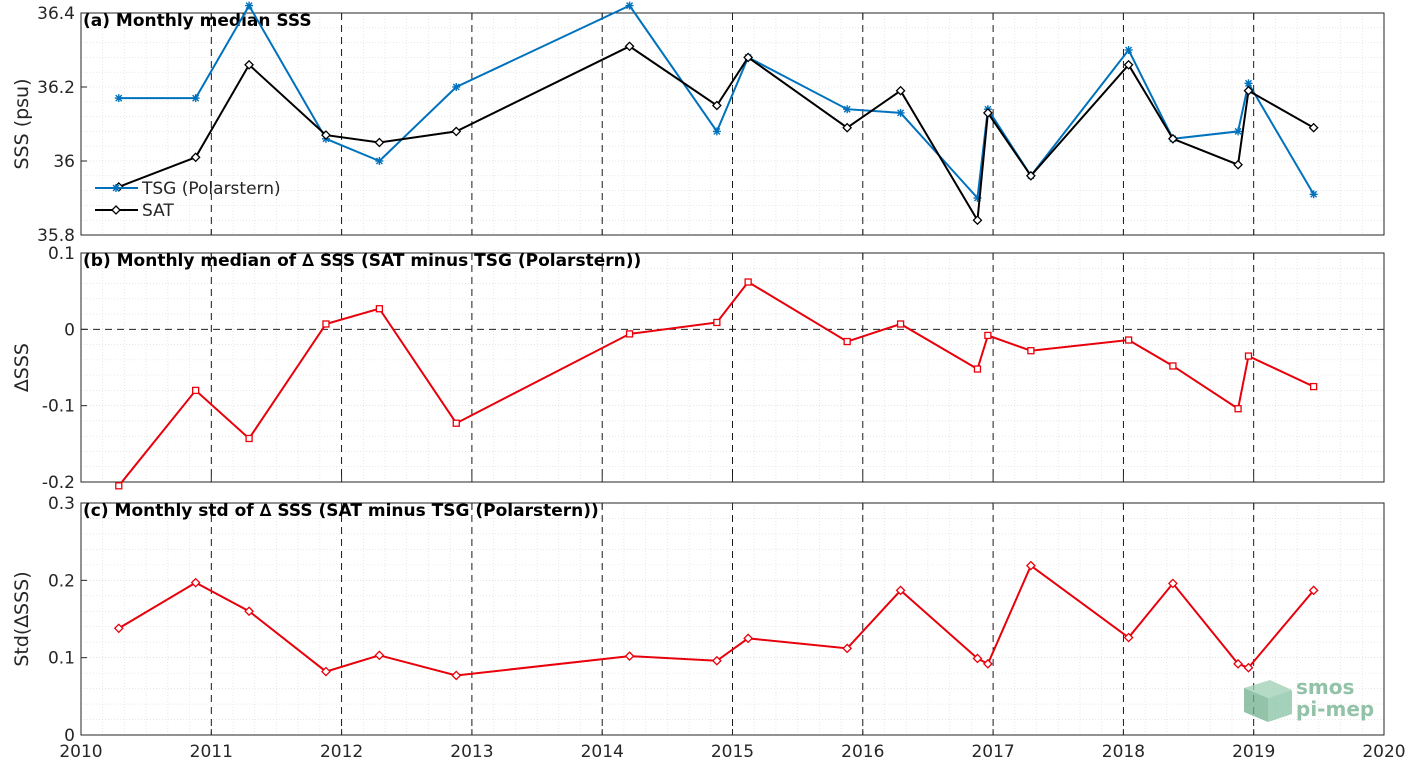  I want to click on x-tick-label: 2014, so click(602, 752).